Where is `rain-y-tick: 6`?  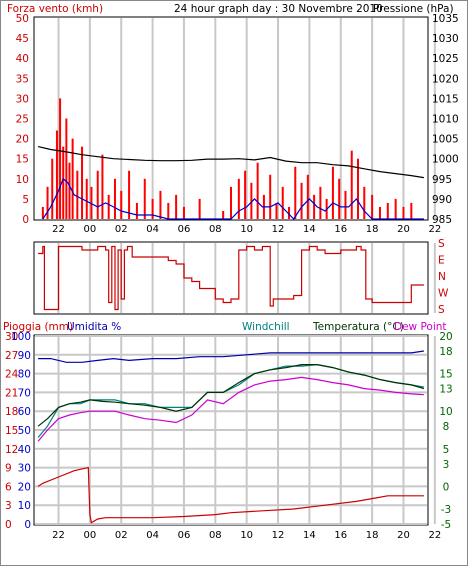 rain-y-tick: 6 is located at coordinates (8, 487).